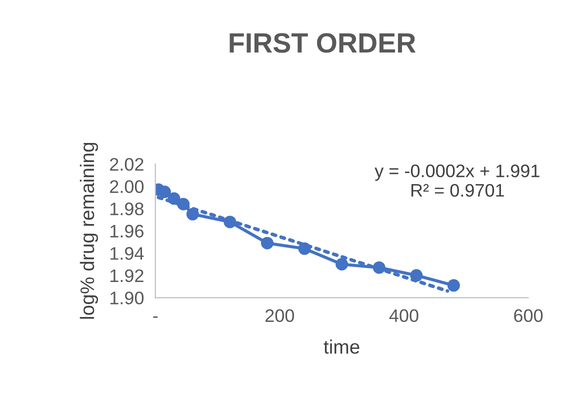  Describe the element at coordinates (528, 315) in the screenshot. I see `x-tick-label: 600` at that location.